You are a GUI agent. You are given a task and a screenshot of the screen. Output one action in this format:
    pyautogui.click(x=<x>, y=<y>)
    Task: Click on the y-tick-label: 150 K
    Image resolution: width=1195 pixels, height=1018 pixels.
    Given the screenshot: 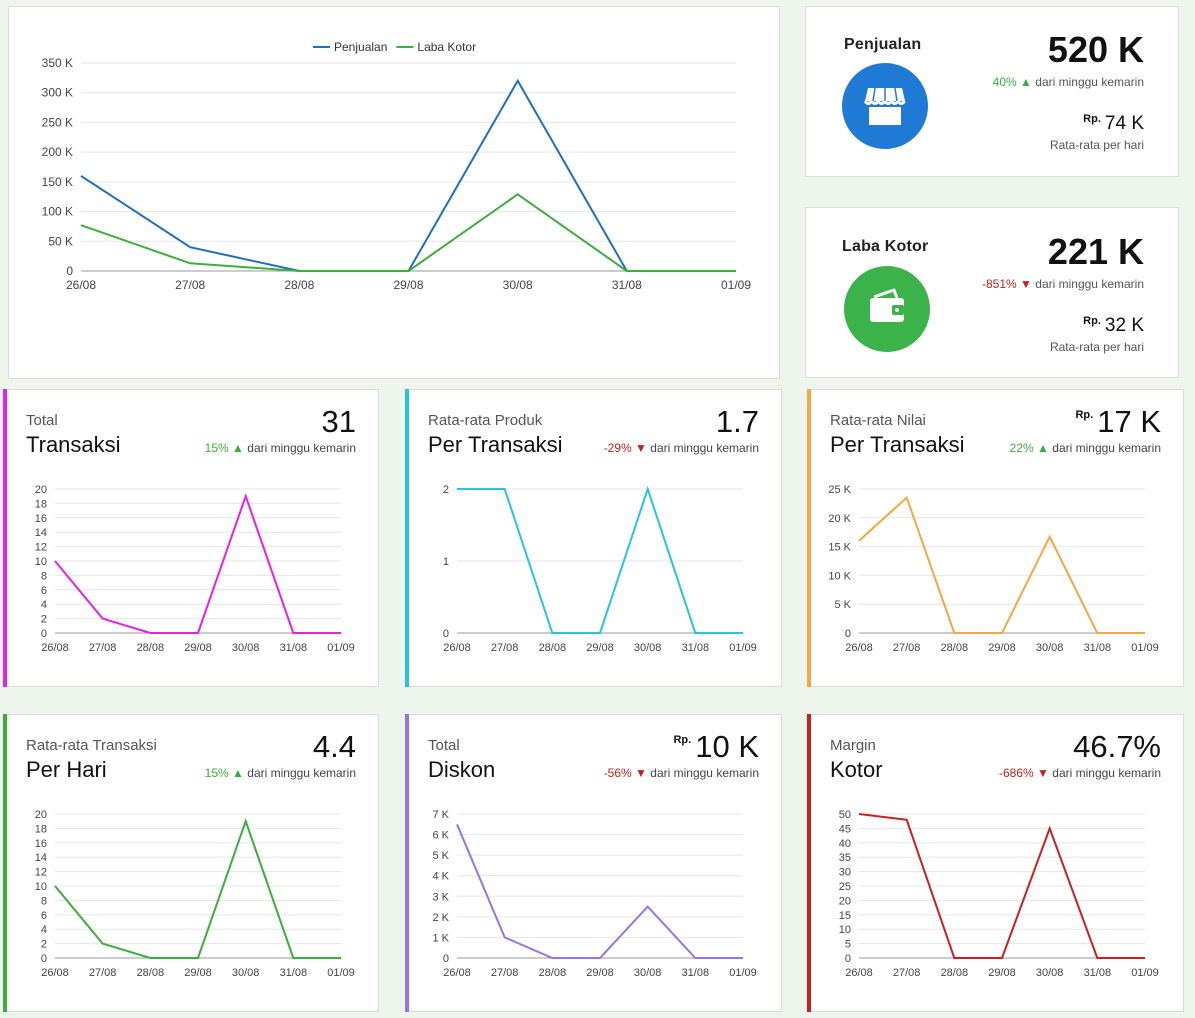 What is the action you would take?
    pyautogui.click(x=57, y=182)
    